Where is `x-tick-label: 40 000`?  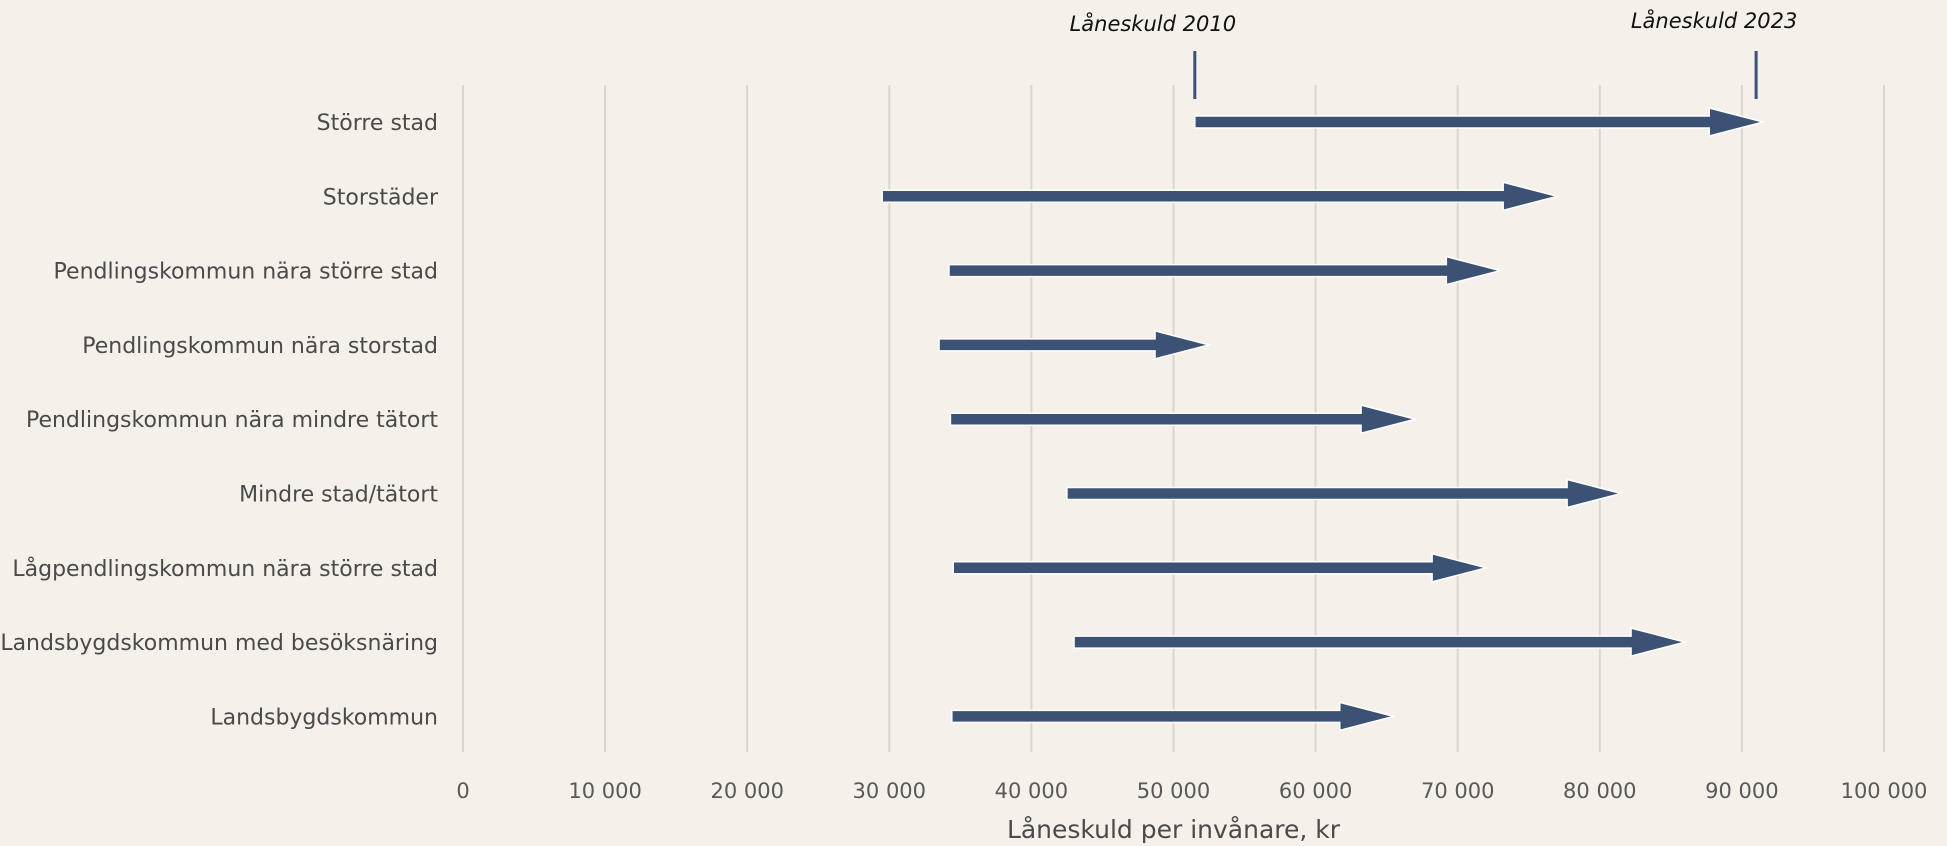
x-tick-label: 40 000 is located at coordinates (1031, 791).